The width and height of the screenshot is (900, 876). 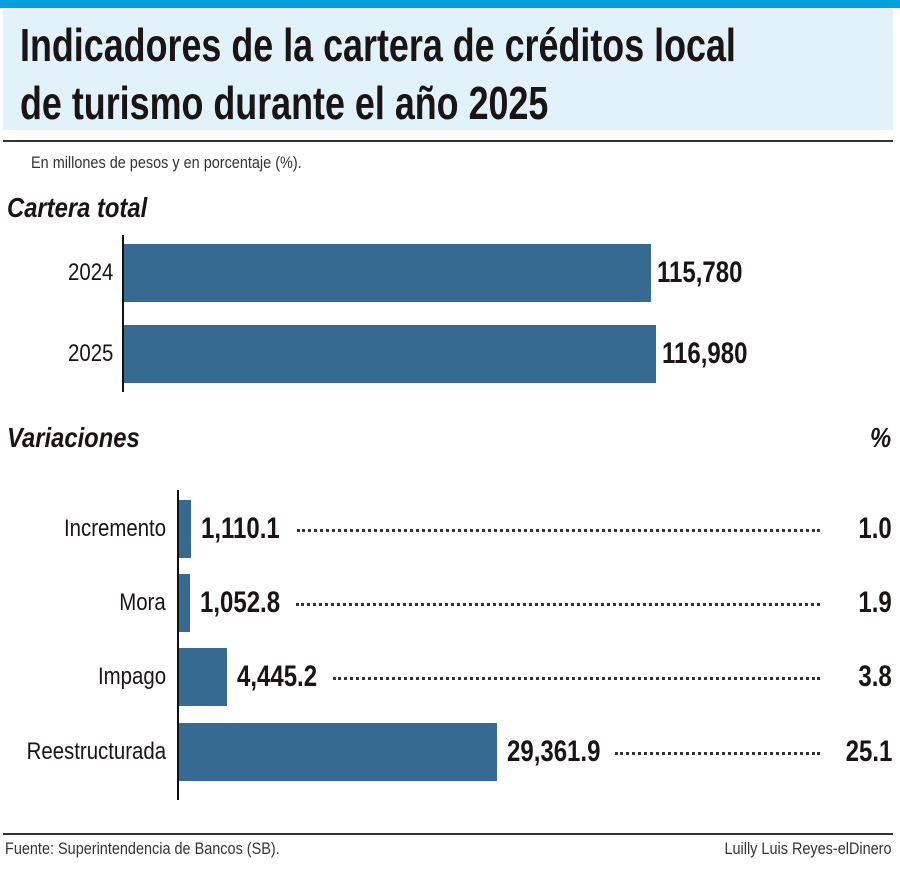 I want to click on section-heading-cartera: Cartera total, so click(x=77, y=207).